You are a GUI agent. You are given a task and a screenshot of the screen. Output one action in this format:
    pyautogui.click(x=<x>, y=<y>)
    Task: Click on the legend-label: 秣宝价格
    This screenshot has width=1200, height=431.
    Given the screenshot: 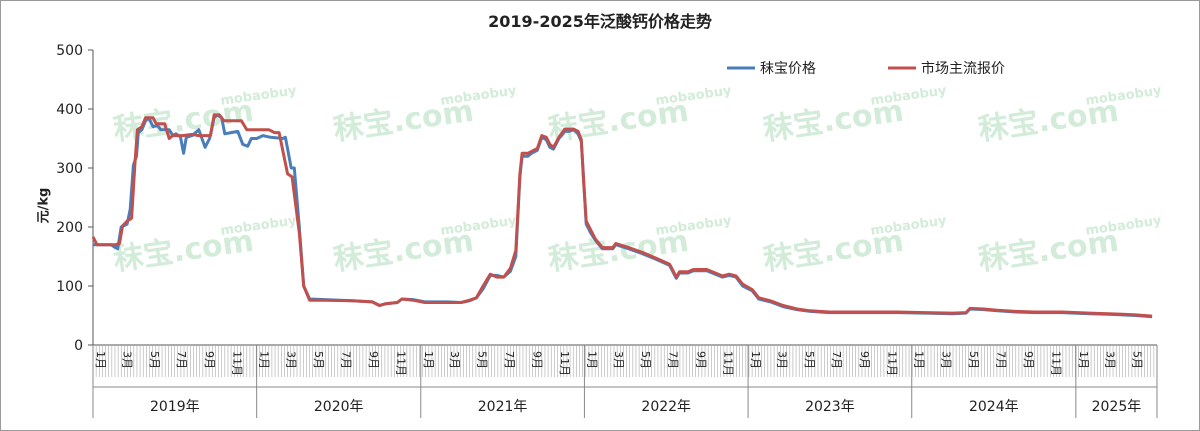 What is the action you would take?
    pyautogui.click(x=788, y=68)
    